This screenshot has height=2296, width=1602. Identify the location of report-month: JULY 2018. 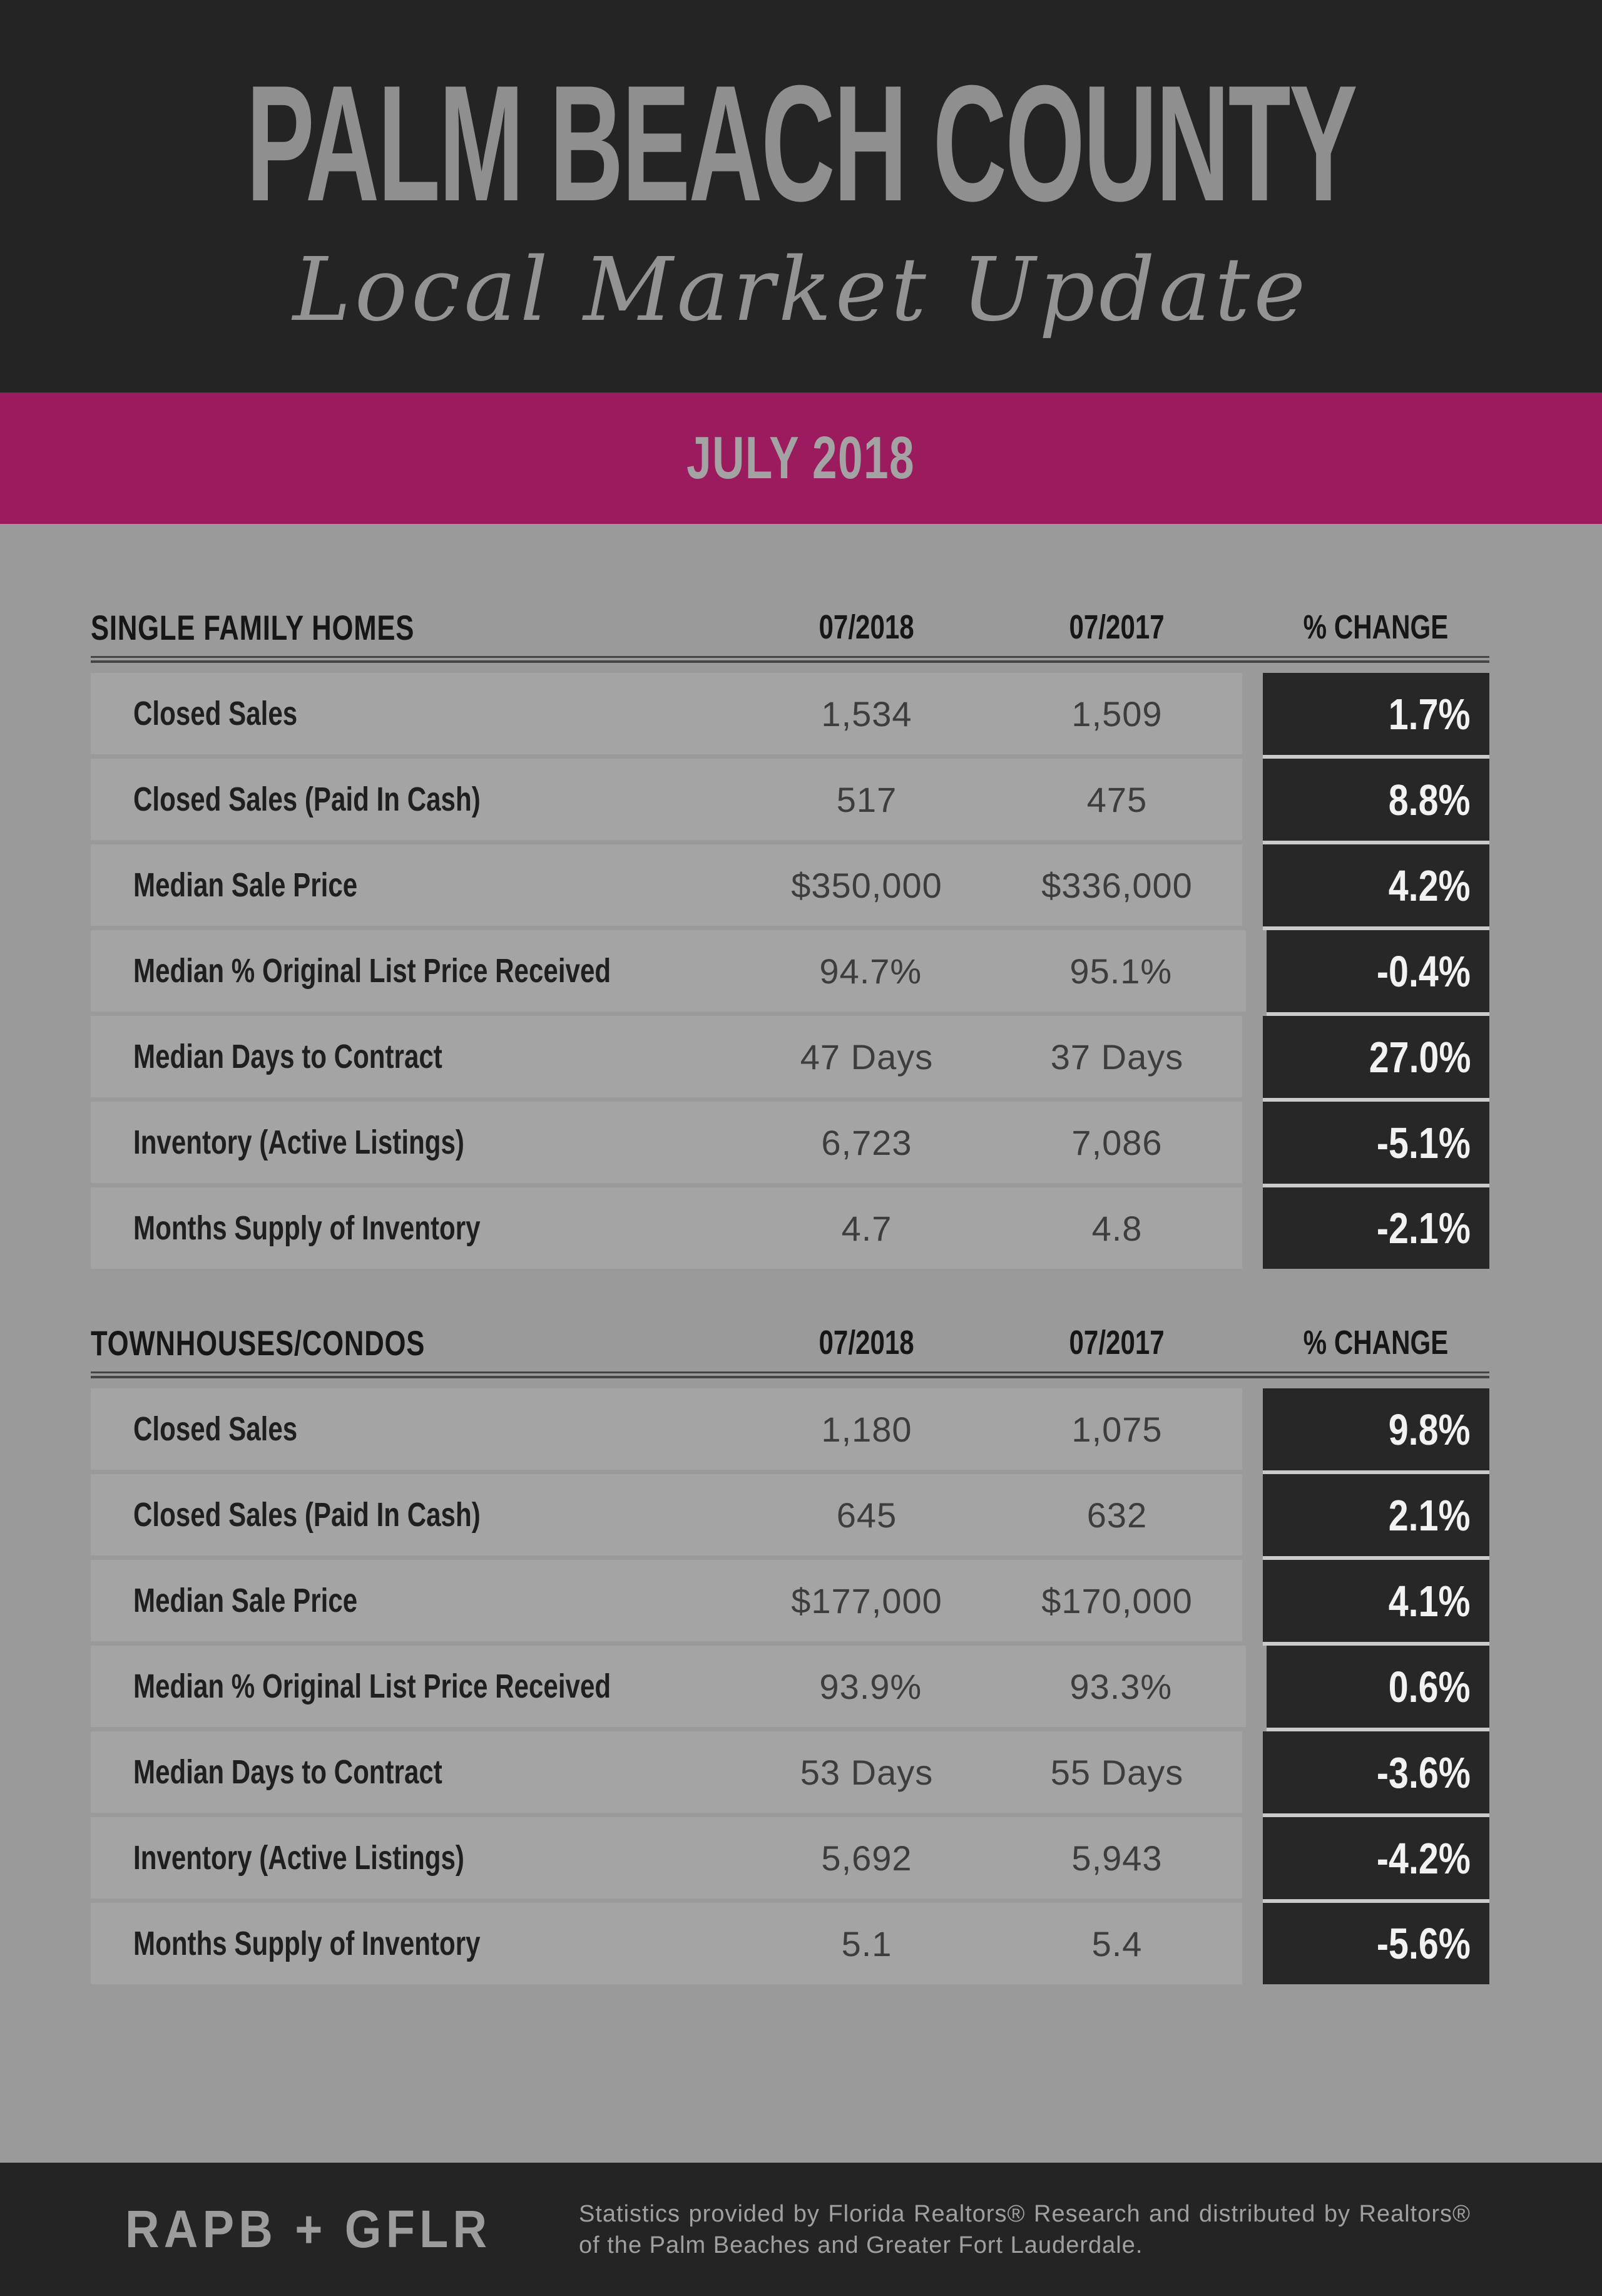
(801, 457).